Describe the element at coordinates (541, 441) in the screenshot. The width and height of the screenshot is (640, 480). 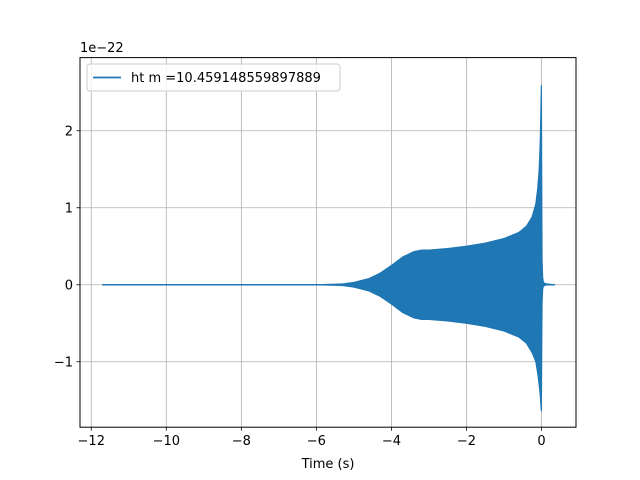
I see `x-tick-label: 0` at that location.